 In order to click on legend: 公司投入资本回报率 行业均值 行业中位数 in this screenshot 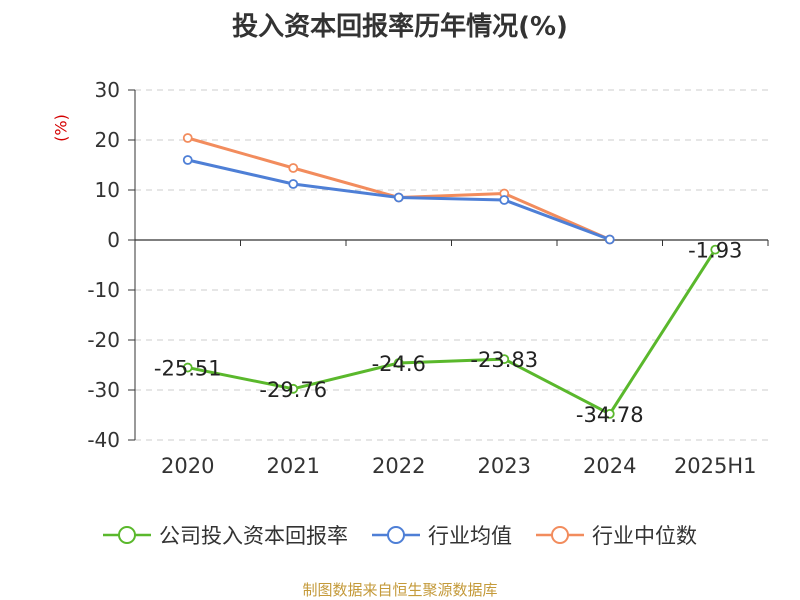, I will do `click(400, 535)`.